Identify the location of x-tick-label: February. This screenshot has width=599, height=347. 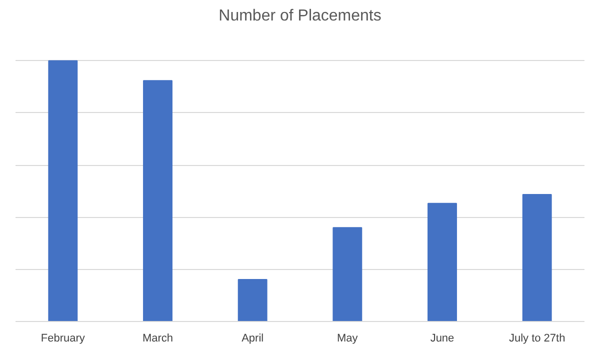
(63, 338).